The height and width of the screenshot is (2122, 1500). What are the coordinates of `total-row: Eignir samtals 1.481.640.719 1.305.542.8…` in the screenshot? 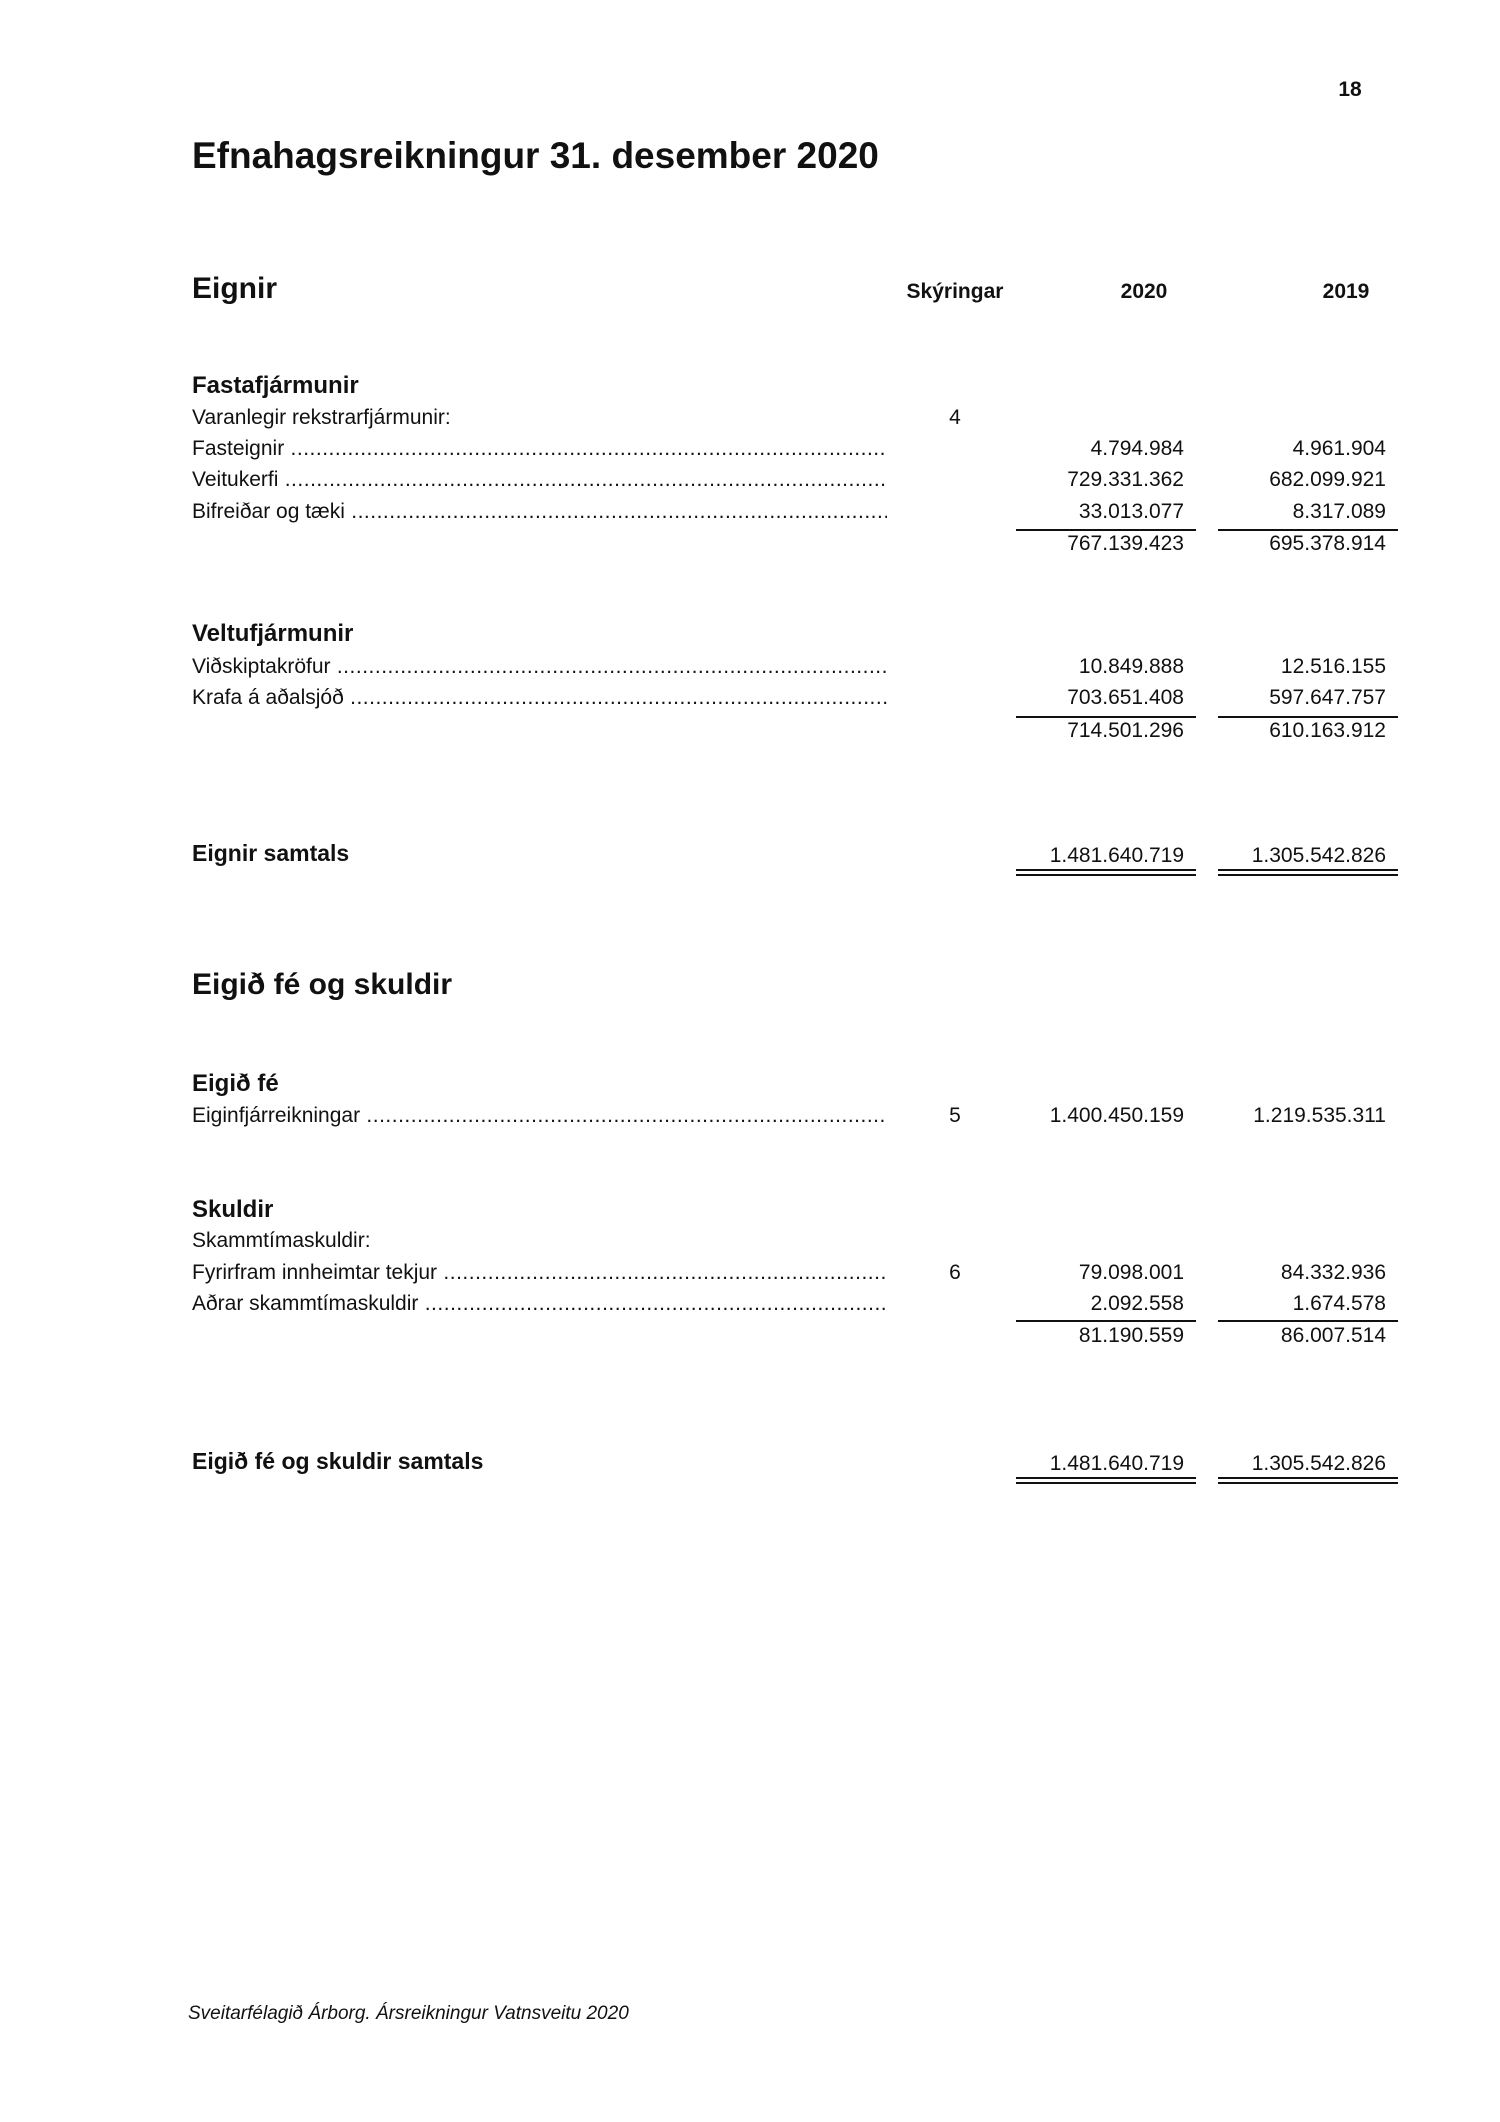 It's located at (789, 853).